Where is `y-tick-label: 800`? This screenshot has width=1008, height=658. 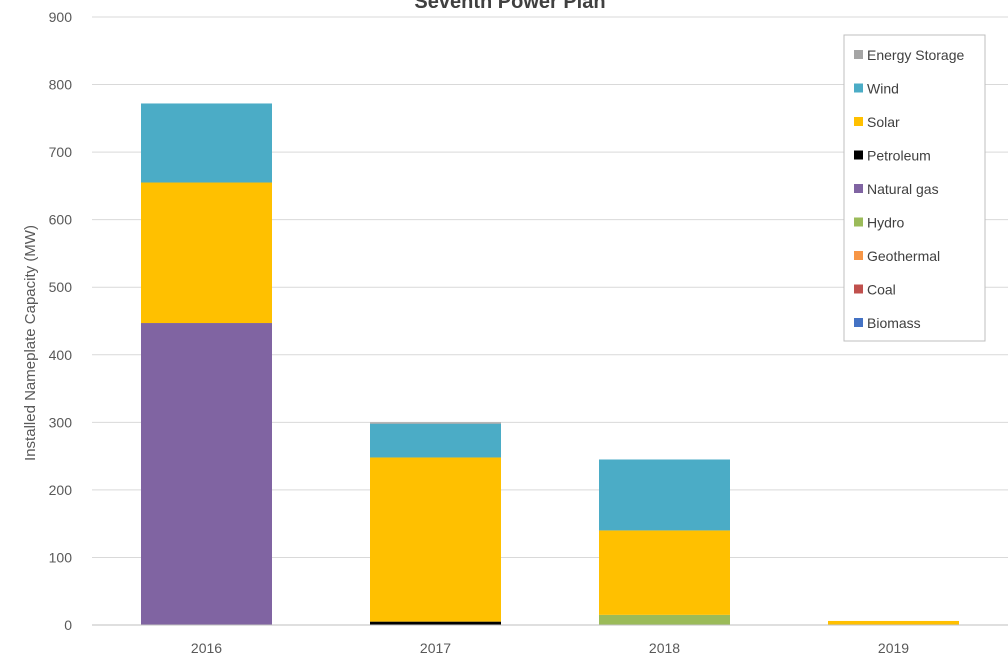
y-tick-label: 800 is located at coordinates (61, 85).